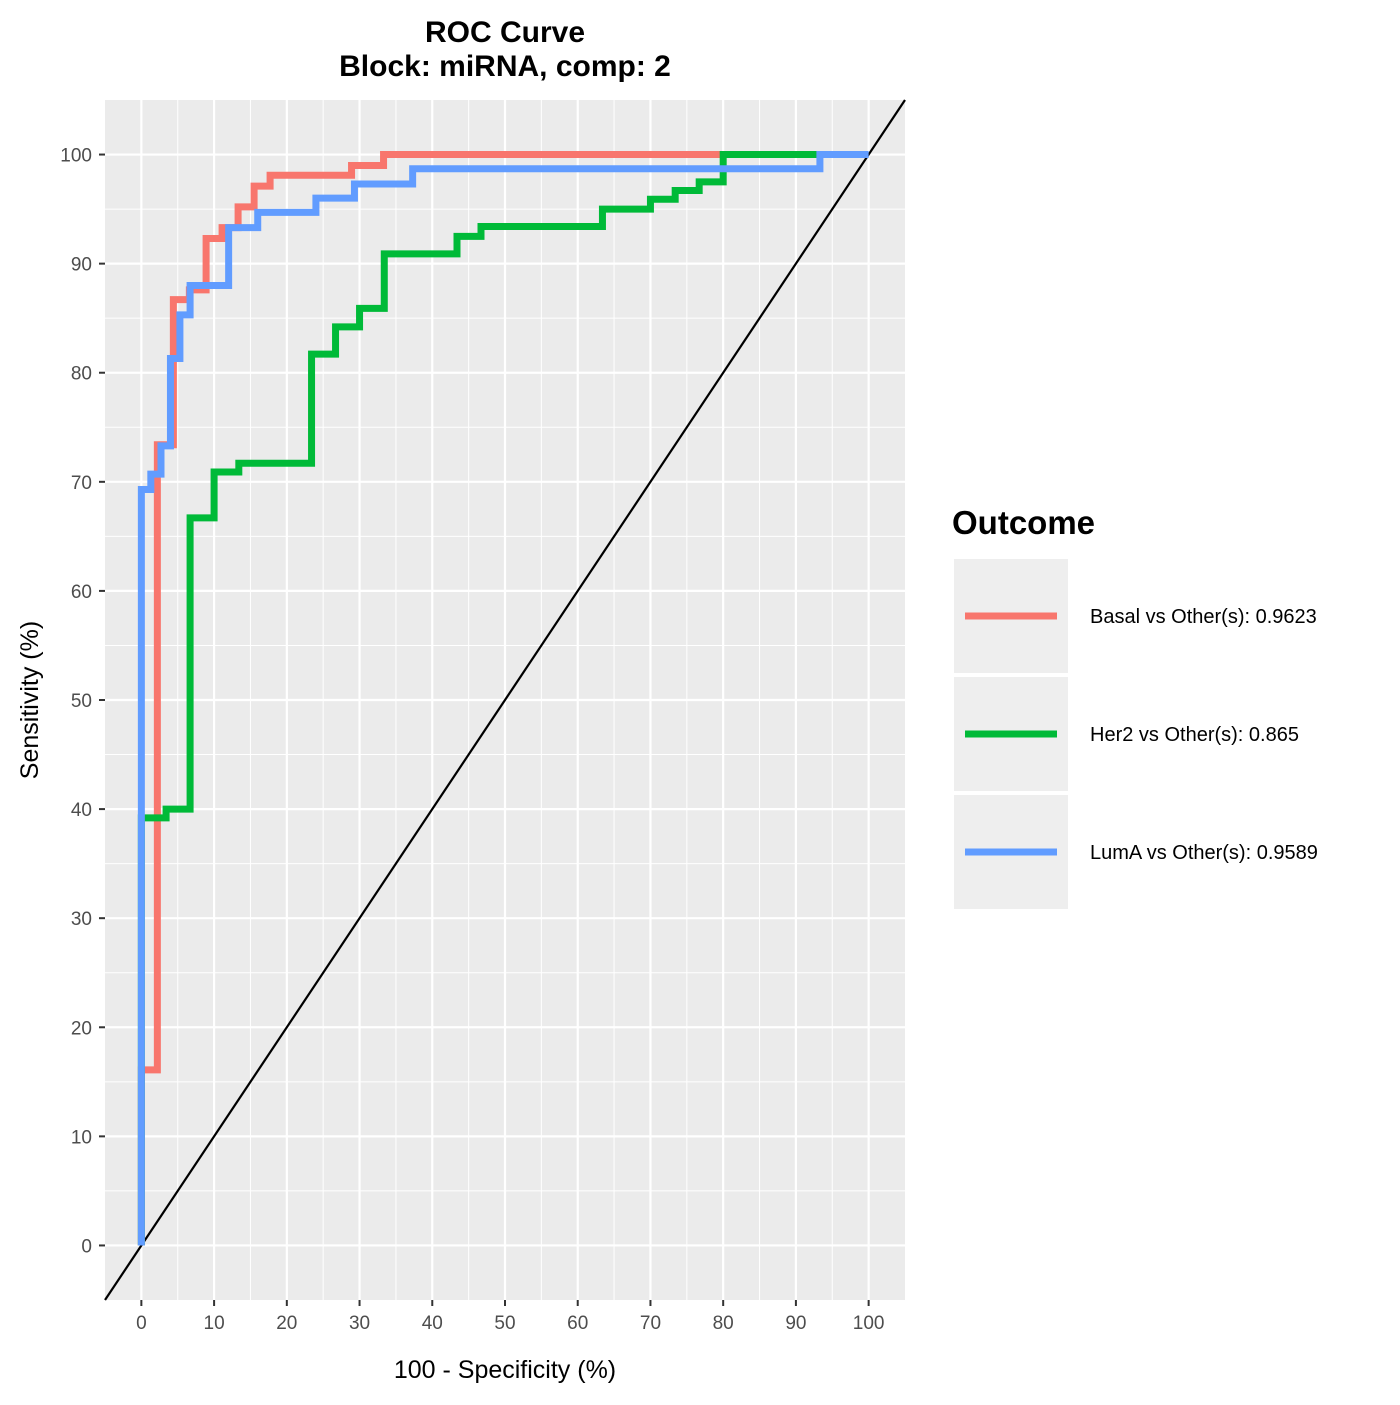 The height and width of the screenshot is (1405, 1400). What do you see at coordinates (81, 265) in the screenshot?
I see `y-tick-label: 90` at bounding box center [81, 265].